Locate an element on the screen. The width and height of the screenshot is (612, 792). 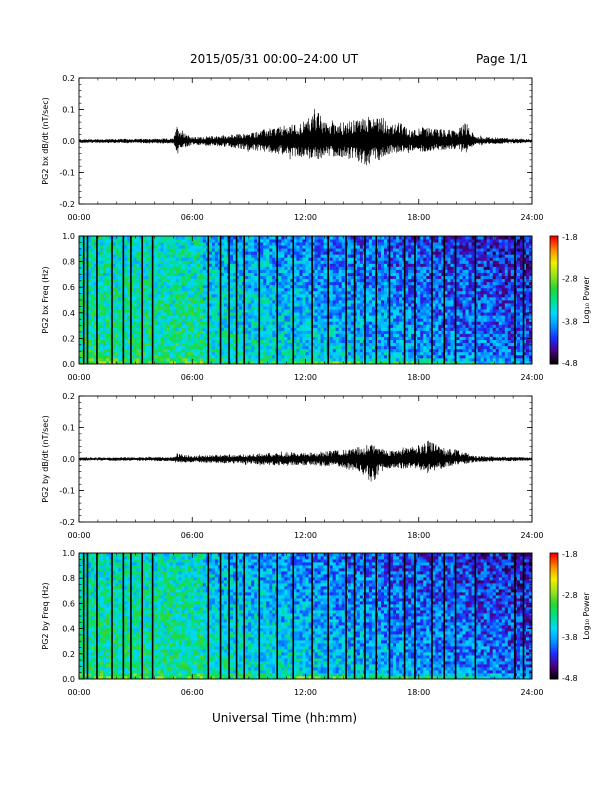
by-dbdt-y-axis-label: PG2 by dB/dt (nT/sec) is located at coordinates (45, 458).